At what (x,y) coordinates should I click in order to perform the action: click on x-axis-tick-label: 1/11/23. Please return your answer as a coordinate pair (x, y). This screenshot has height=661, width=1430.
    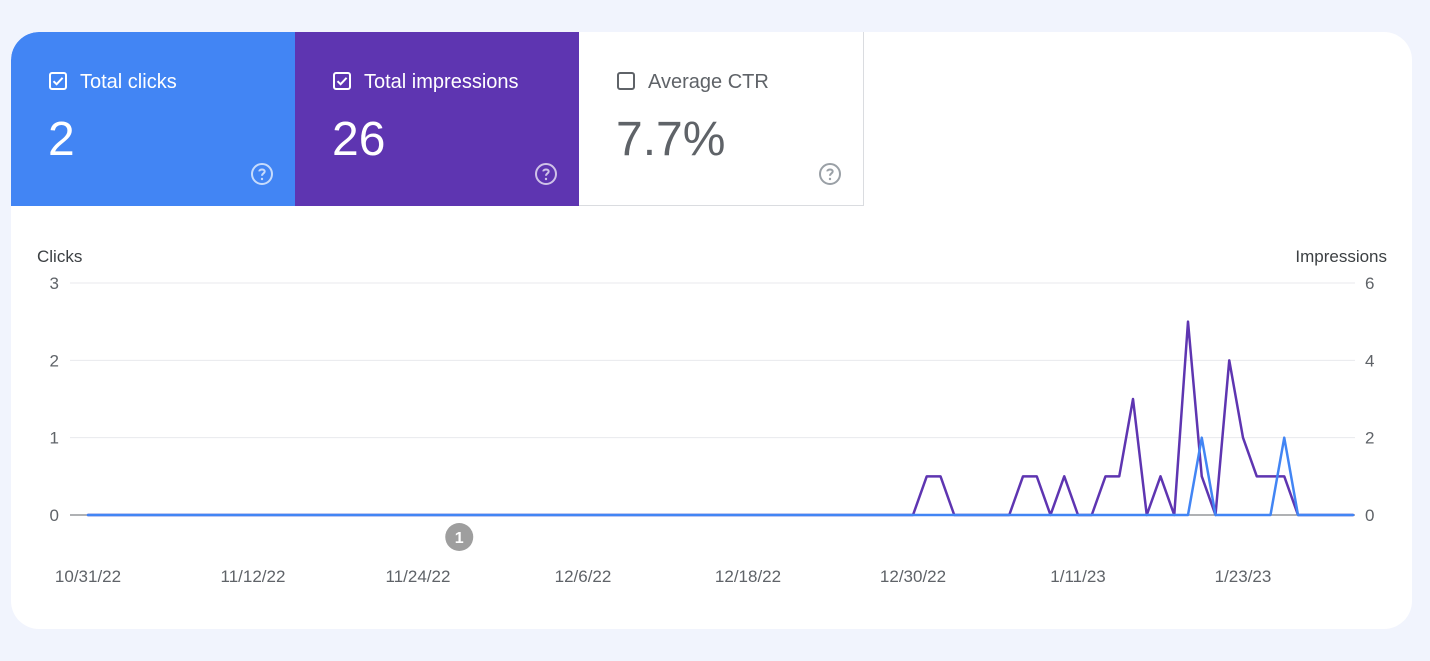
    Looking at the image, I should click on (1077, 576).